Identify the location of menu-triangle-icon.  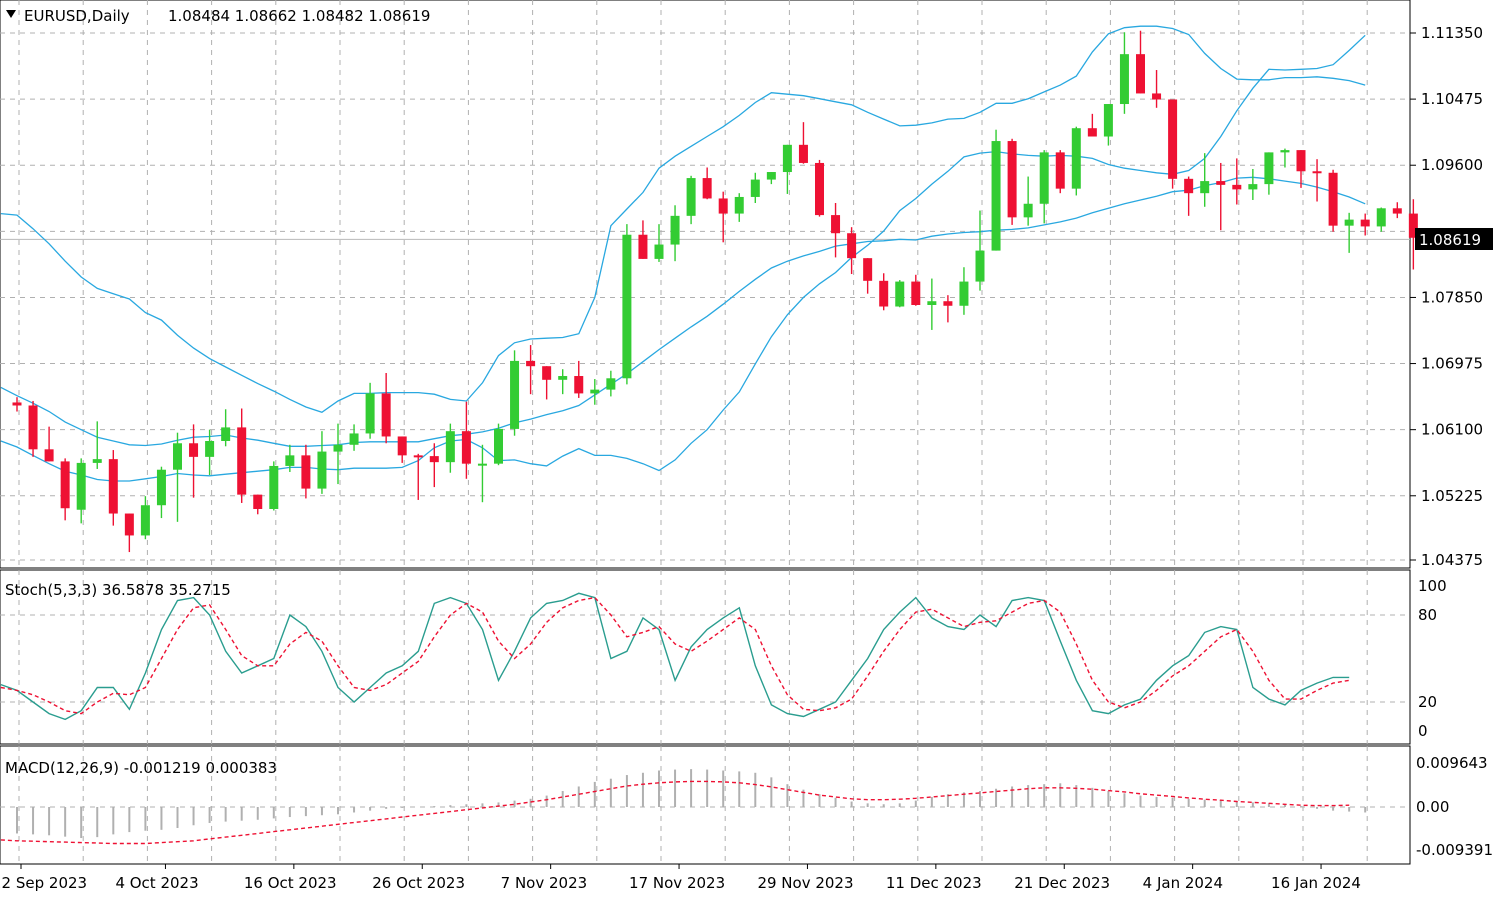
(11, 14).